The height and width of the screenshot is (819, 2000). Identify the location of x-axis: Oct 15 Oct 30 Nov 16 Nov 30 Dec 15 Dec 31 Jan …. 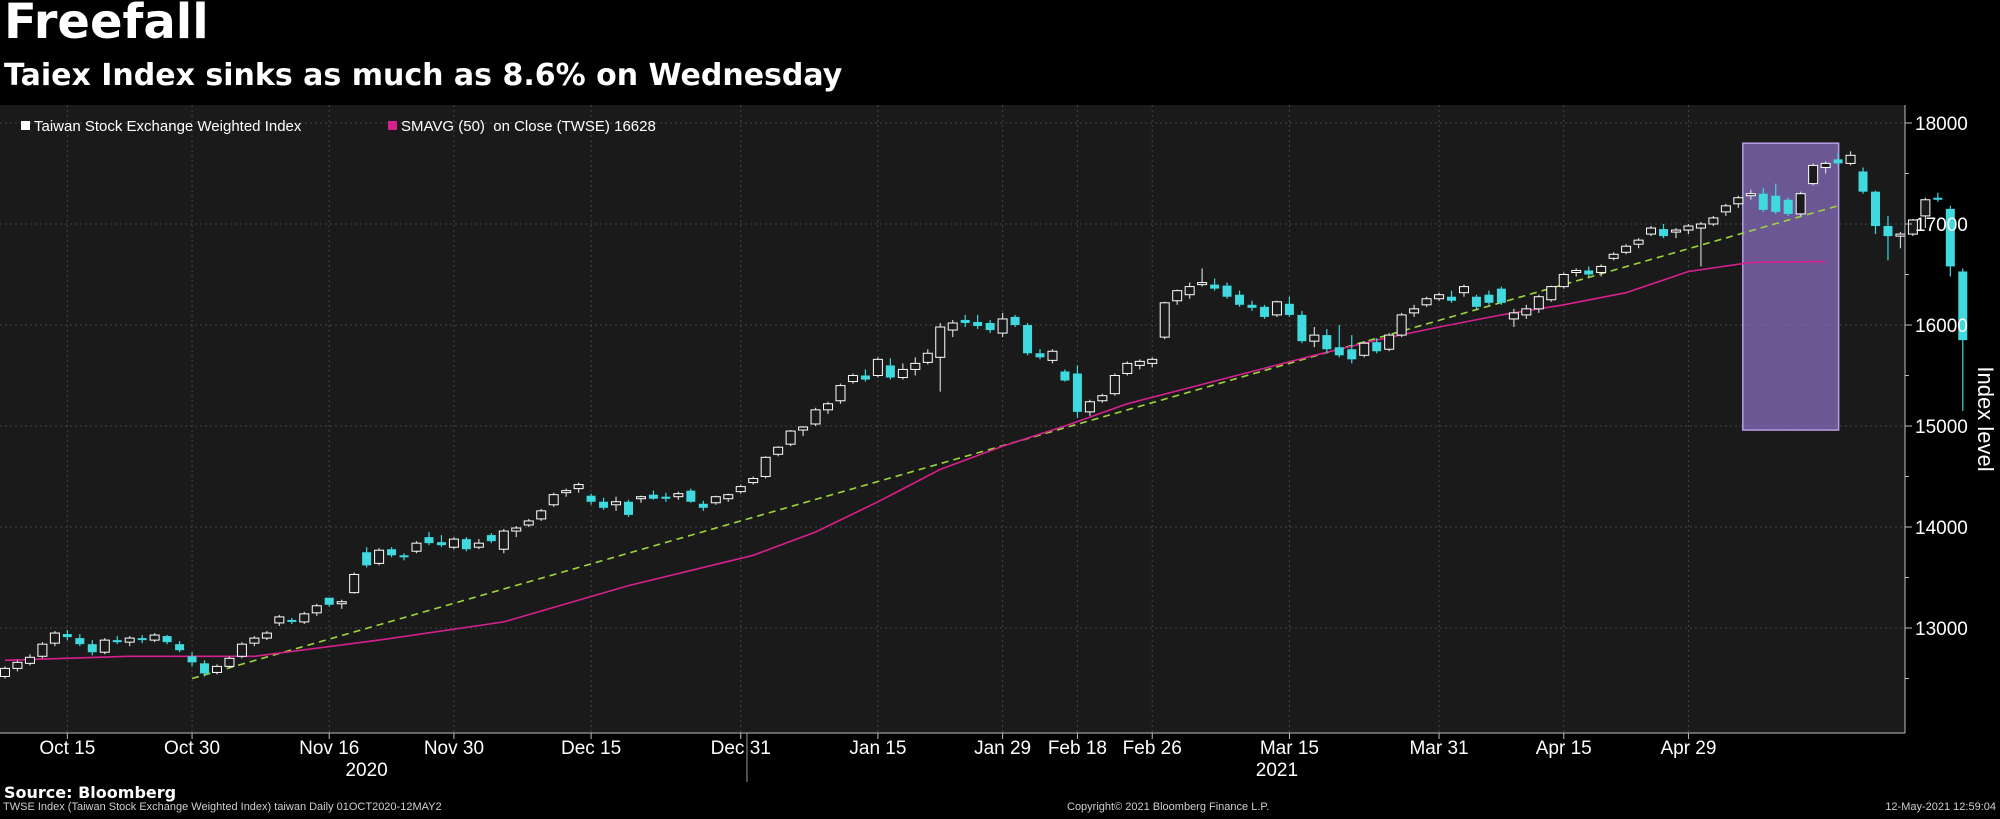
(877, 757).